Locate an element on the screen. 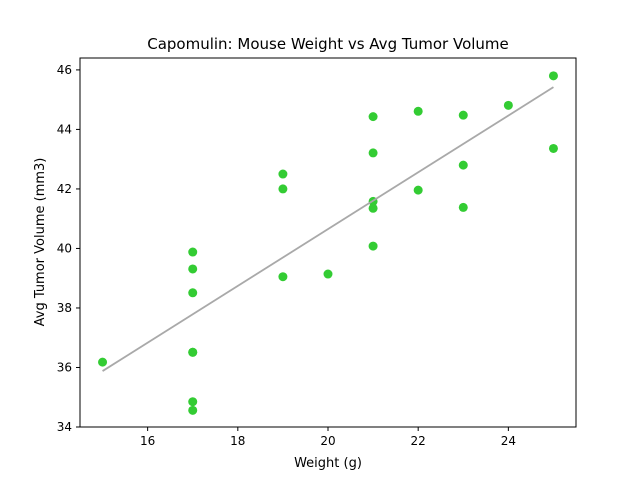  x-tick-label: 18 is located at coordinates (237, 441).